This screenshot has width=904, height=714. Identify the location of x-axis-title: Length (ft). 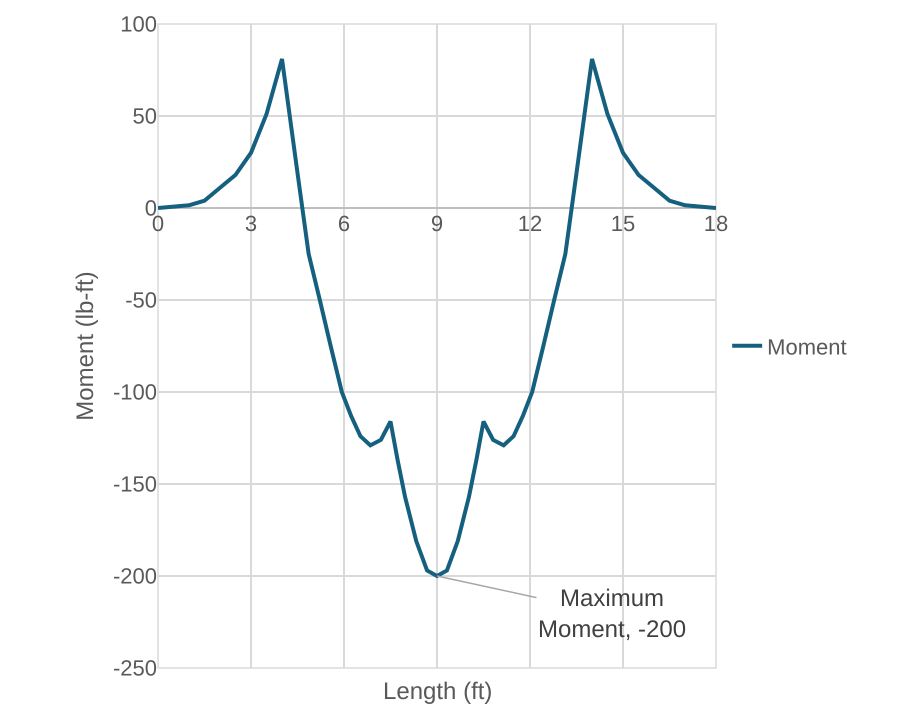
(437, 691).